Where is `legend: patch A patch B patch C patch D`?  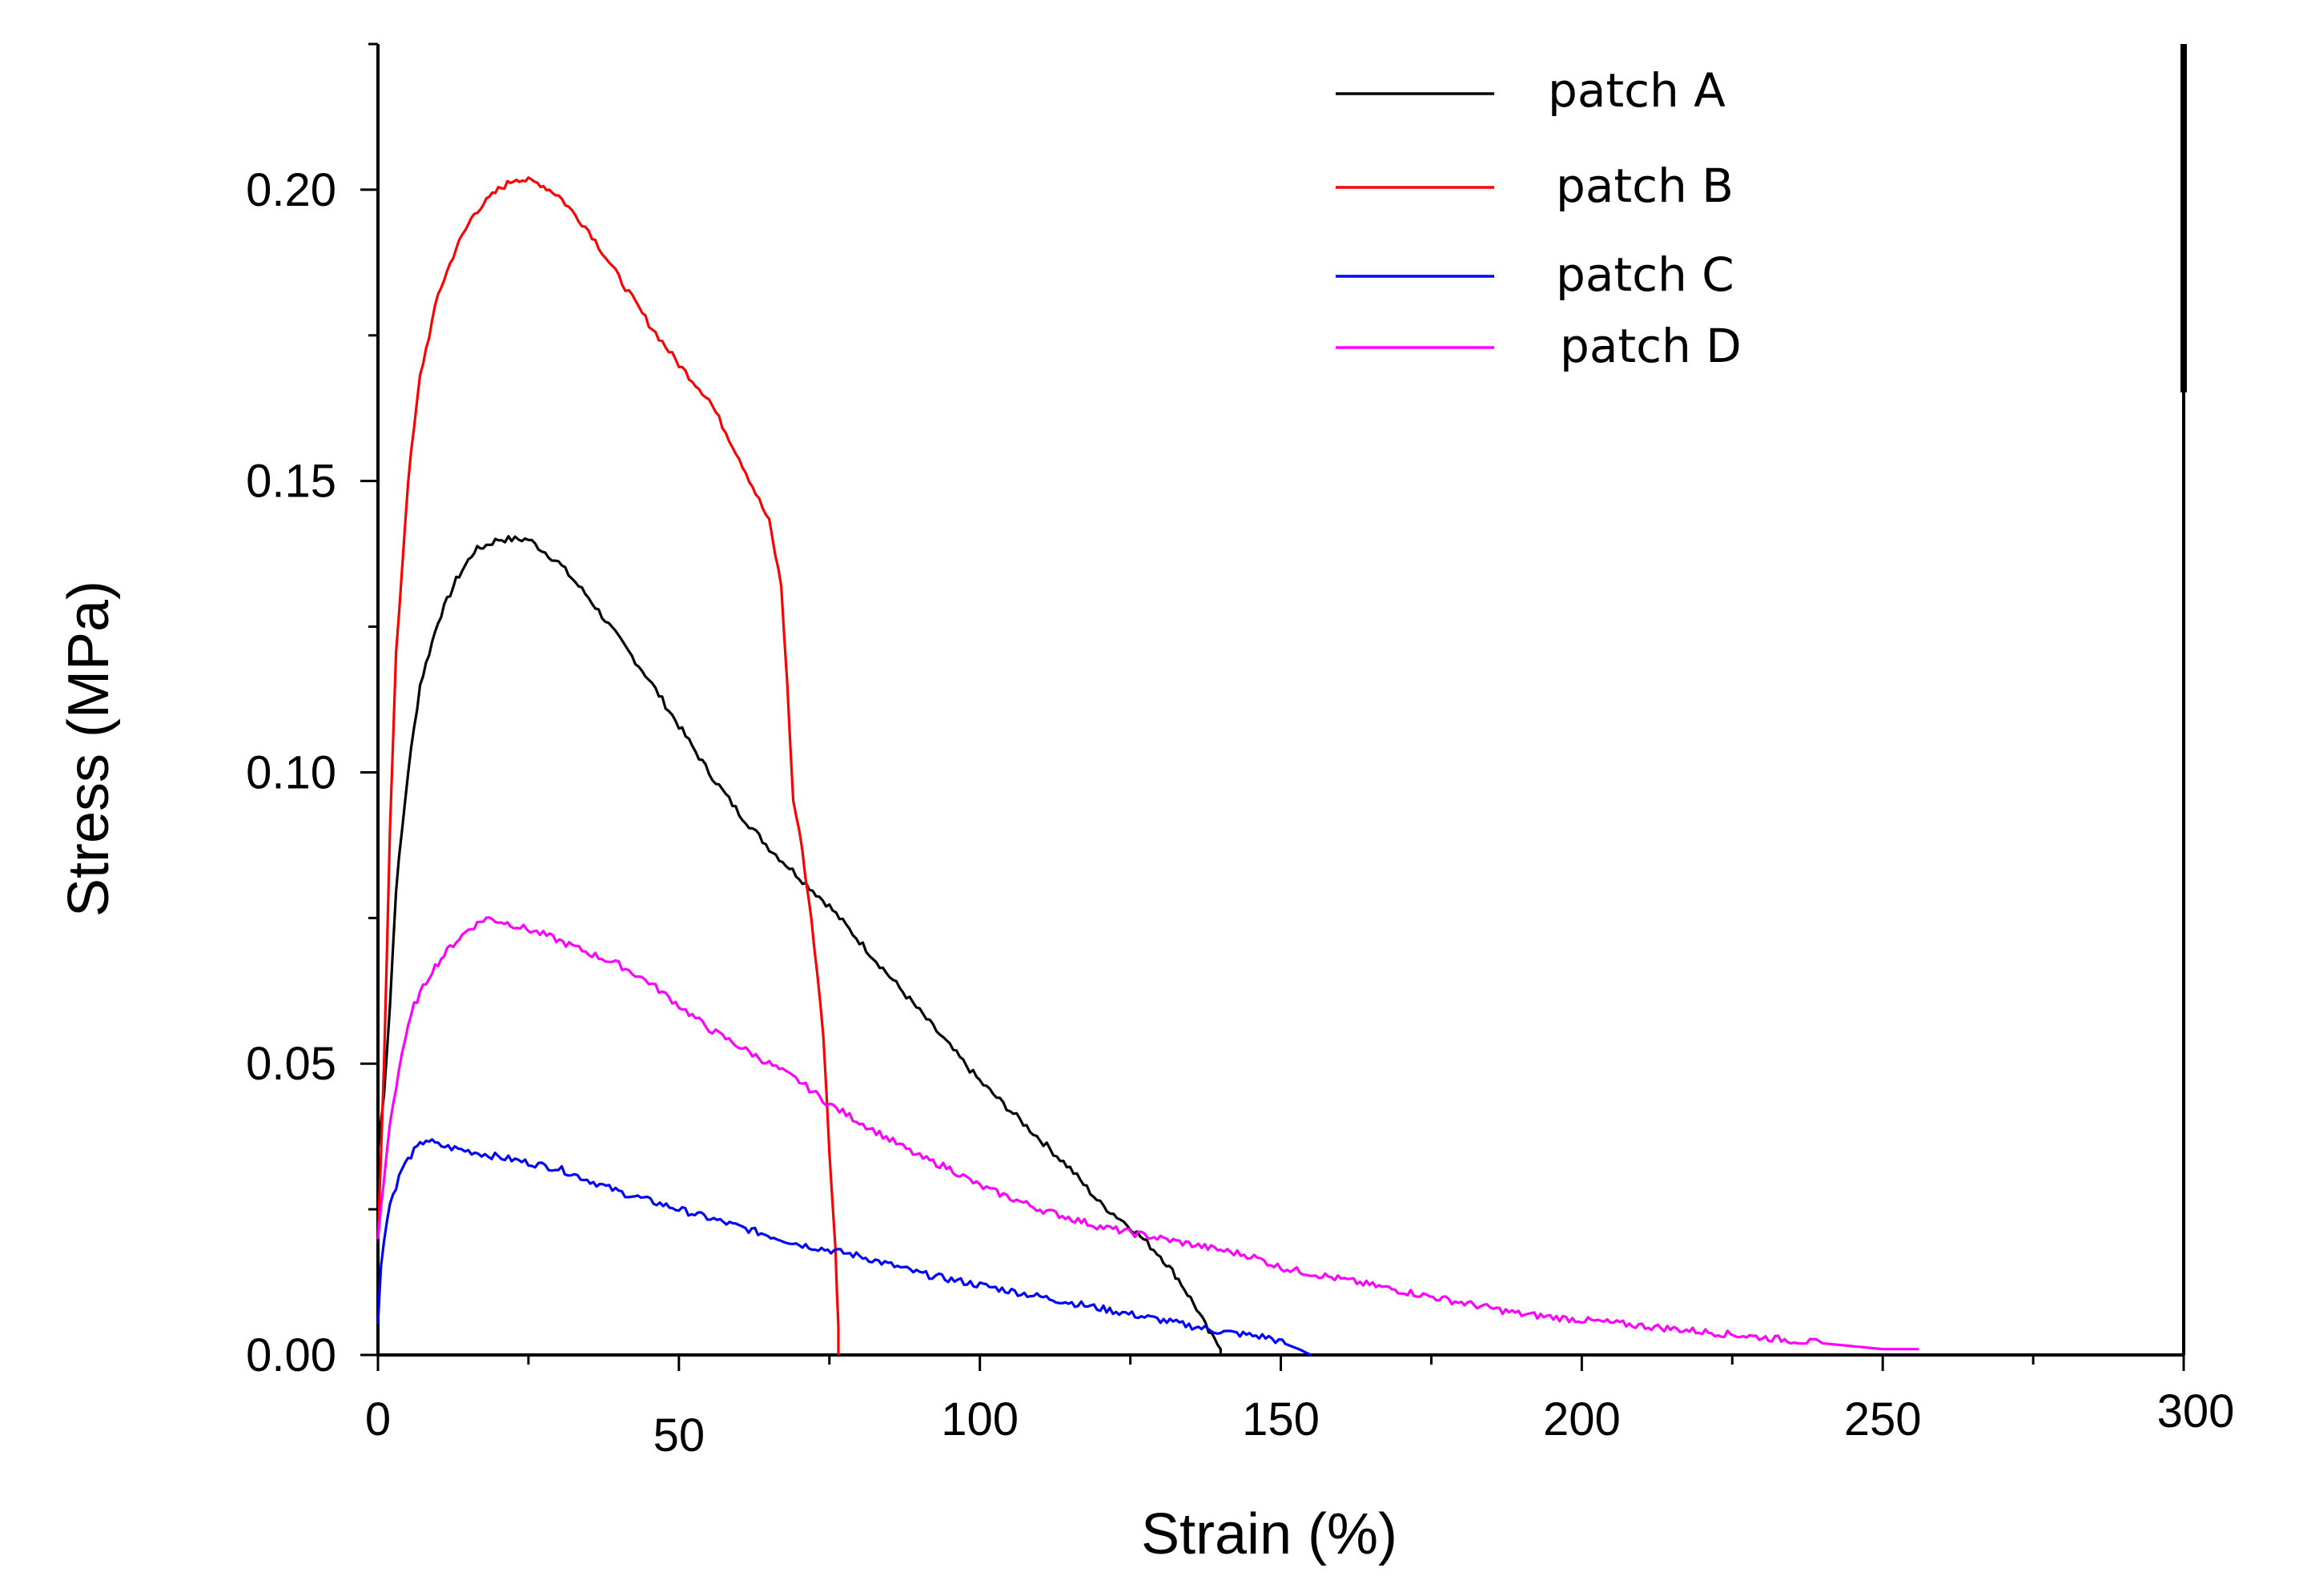
legend: patch A patch B patch C patch D is located at coordinates (1539, 218).